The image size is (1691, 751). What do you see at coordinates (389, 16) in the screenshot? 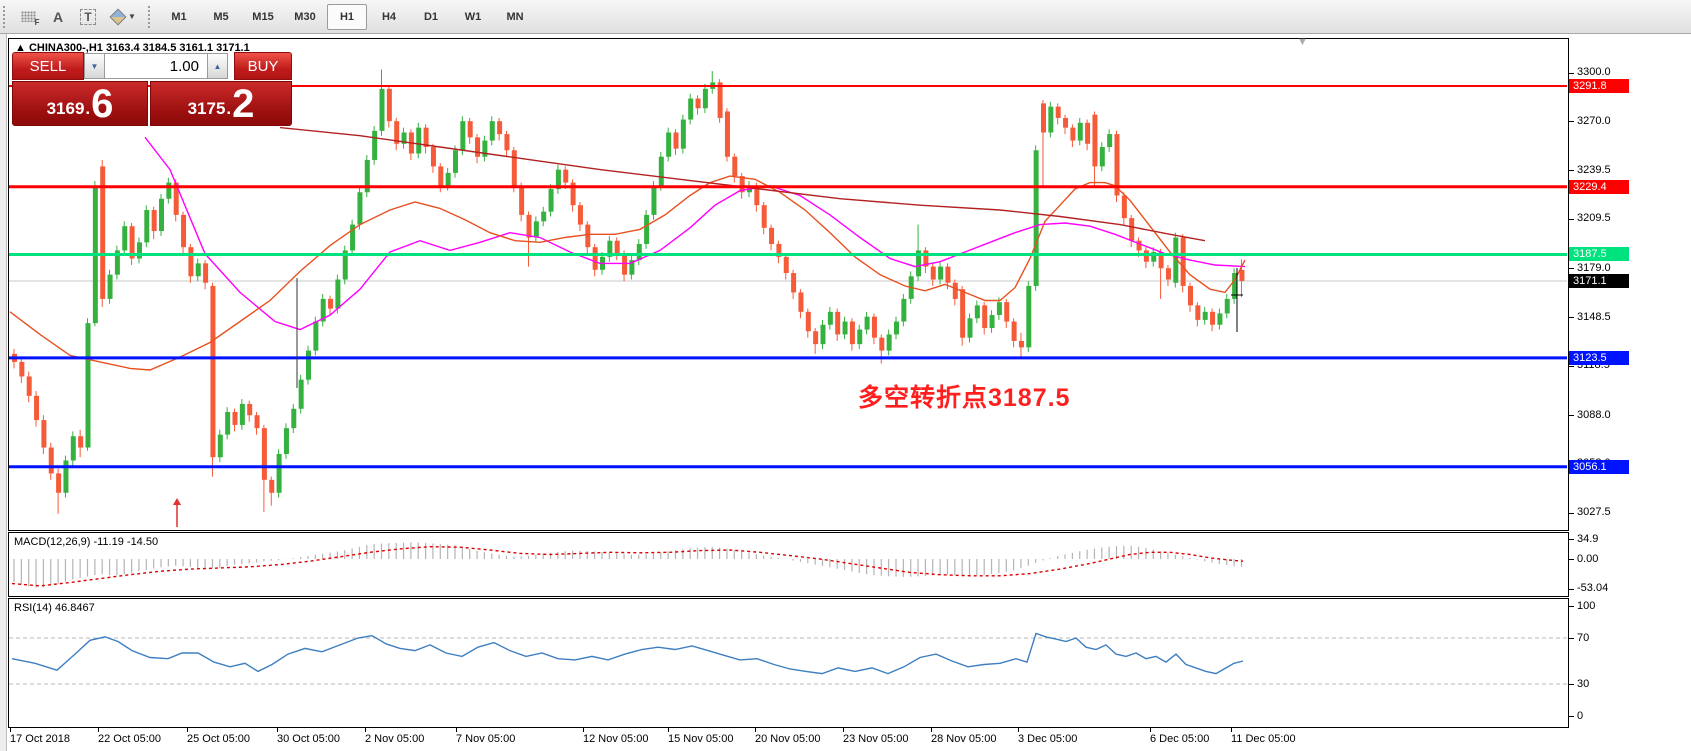
I see `timeframe-button-h4: H4` at bounding box center [389, 16].